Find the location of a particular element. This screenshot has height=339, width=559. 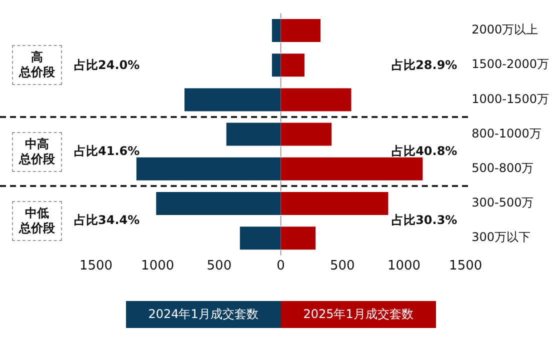

y-tick-label: 300万以下 is located at coordinates (501, 237).